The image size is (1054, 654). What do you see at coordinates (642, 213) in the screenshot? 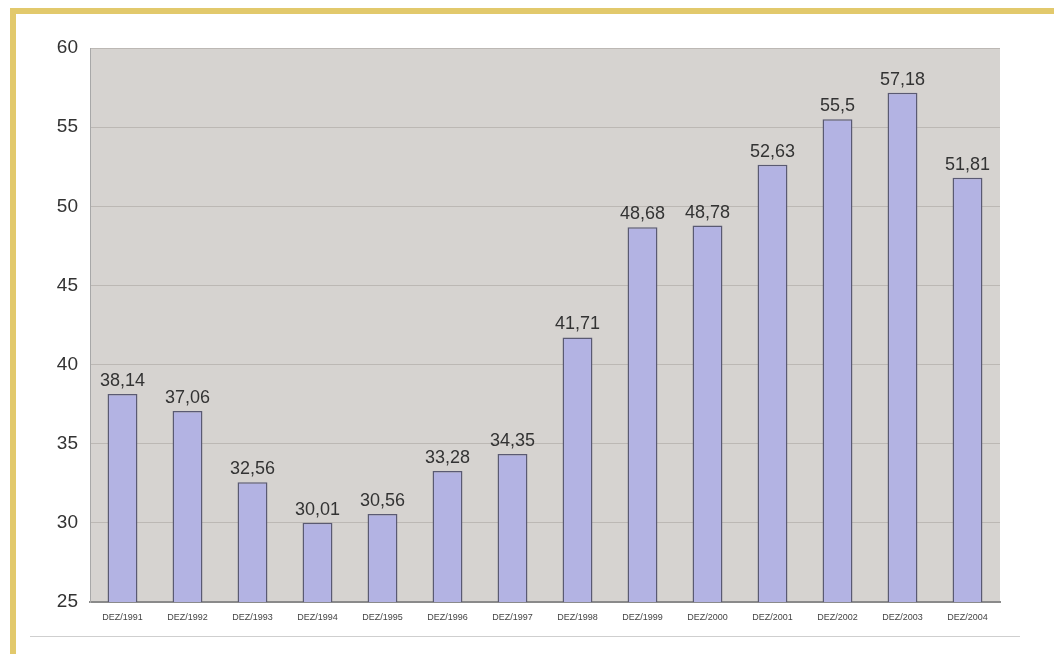
I see `data-label: 48,68` at bounding box center [642, 213].